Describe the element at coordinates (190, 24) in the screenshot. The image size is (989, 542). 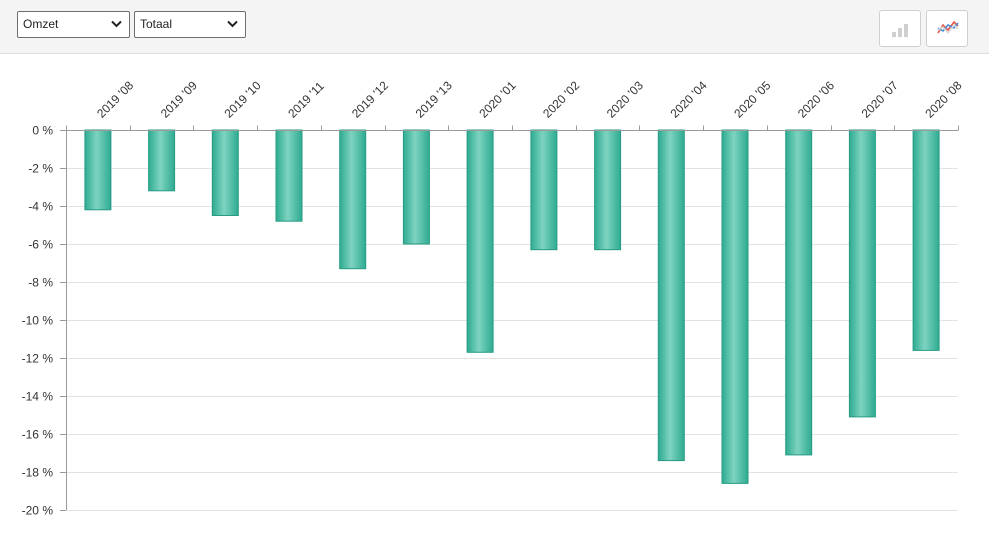
I see `segment-select: Totaal` at that location.